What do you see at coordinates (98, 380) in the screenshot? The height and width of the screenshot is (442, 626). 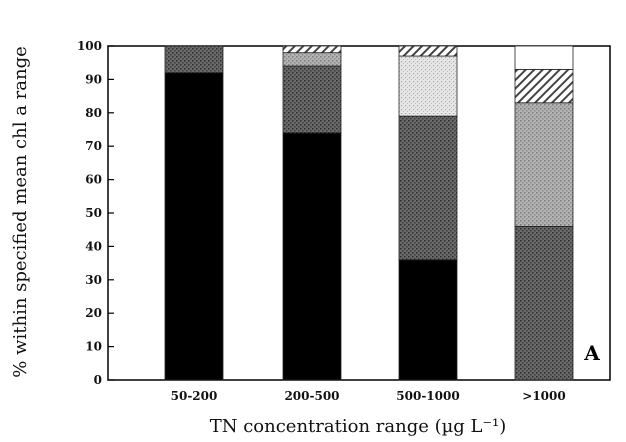 I see `y-tick-label: 0` at bounding box center [98, 380].